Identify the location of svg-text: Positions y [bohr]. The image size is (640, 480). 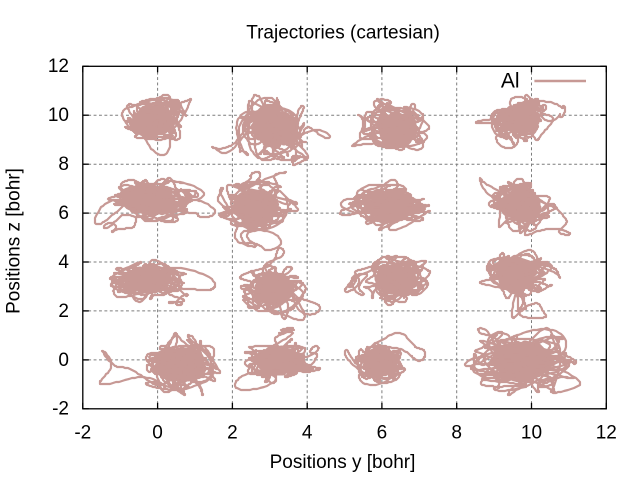
(343, 462).